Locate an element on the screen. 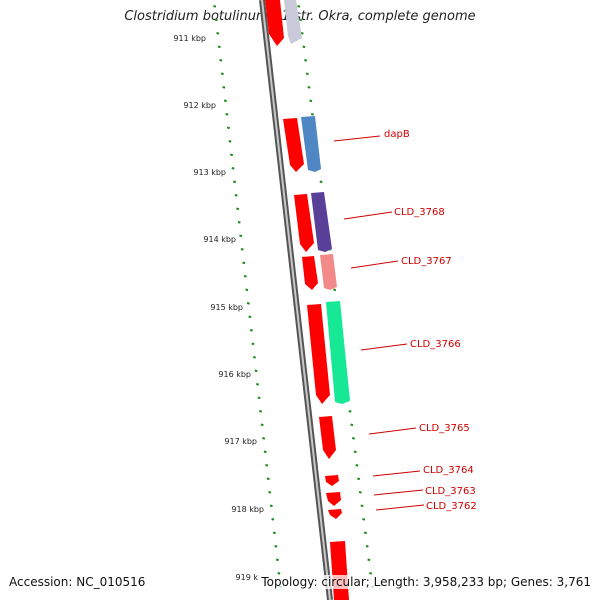  gene-label-CLD_3763: CLD_3763 is located at coordinates (450, 491).